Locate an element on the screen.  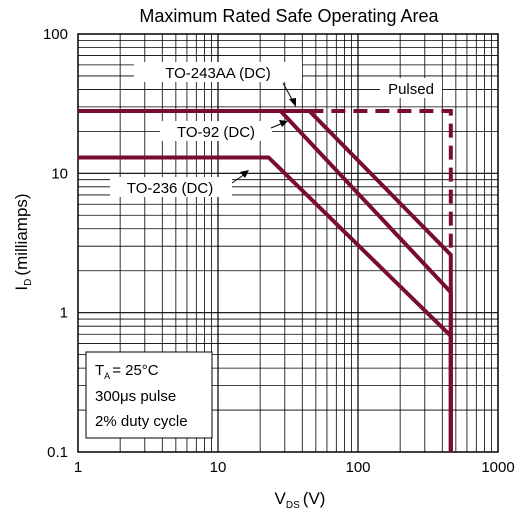
x-axis-label: VDS (V) is located at coordinates (300, 500).